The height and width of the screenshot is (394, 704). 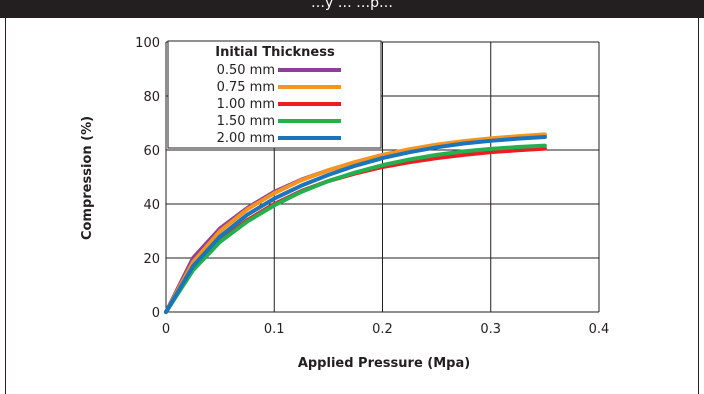 I want to click on x-tick-label: 0.2, so click(x=382, y=329).